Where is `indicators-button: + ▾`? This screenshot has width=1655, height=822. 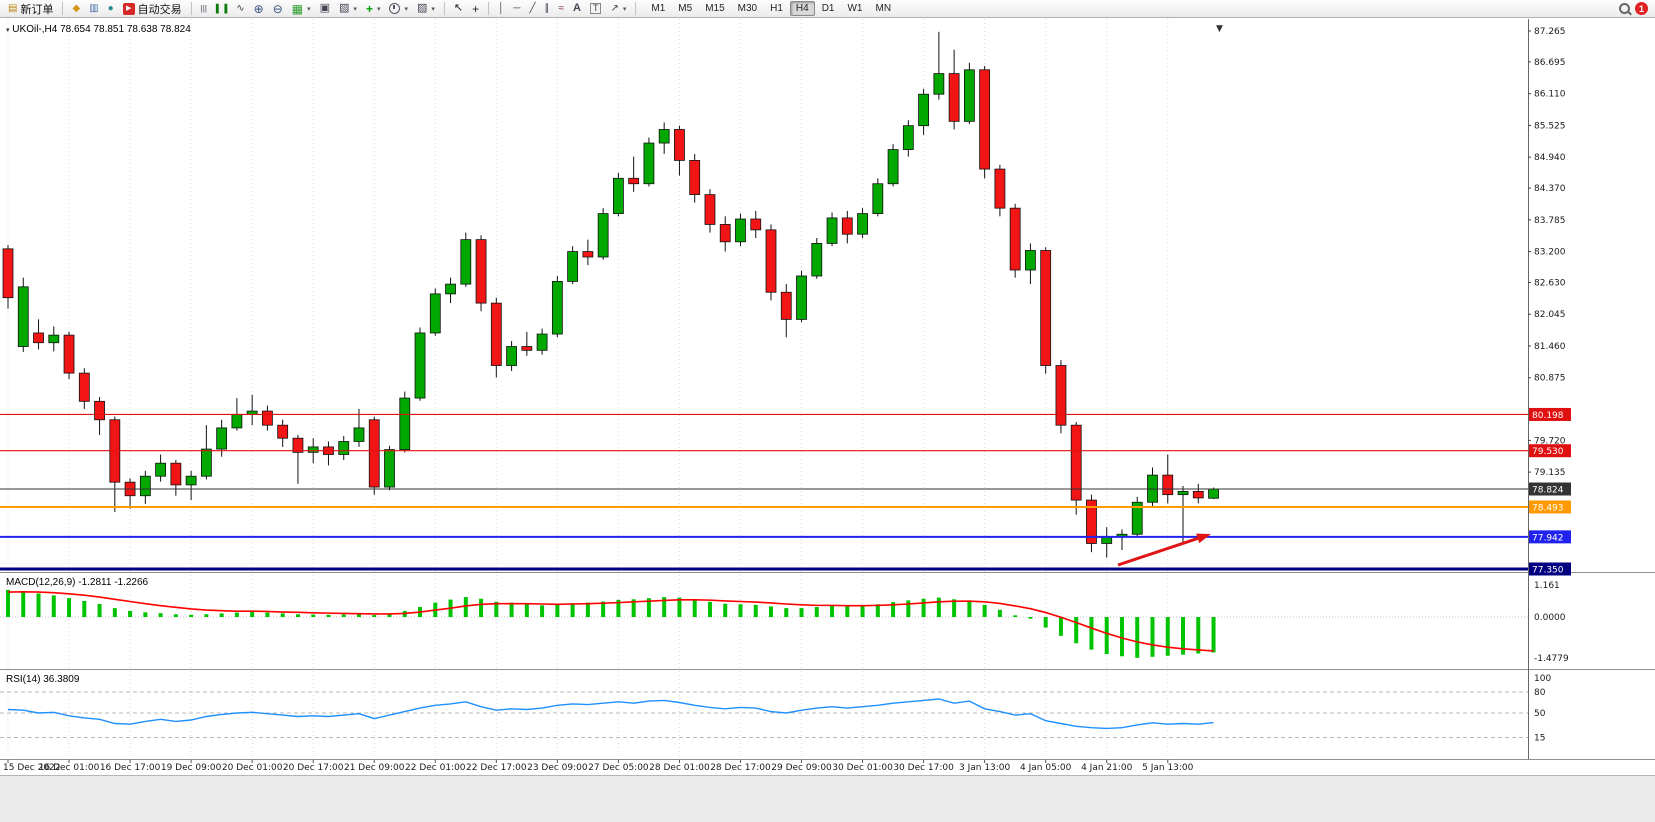 indicators-button: + ▾ is located at coordinates (373, 9).